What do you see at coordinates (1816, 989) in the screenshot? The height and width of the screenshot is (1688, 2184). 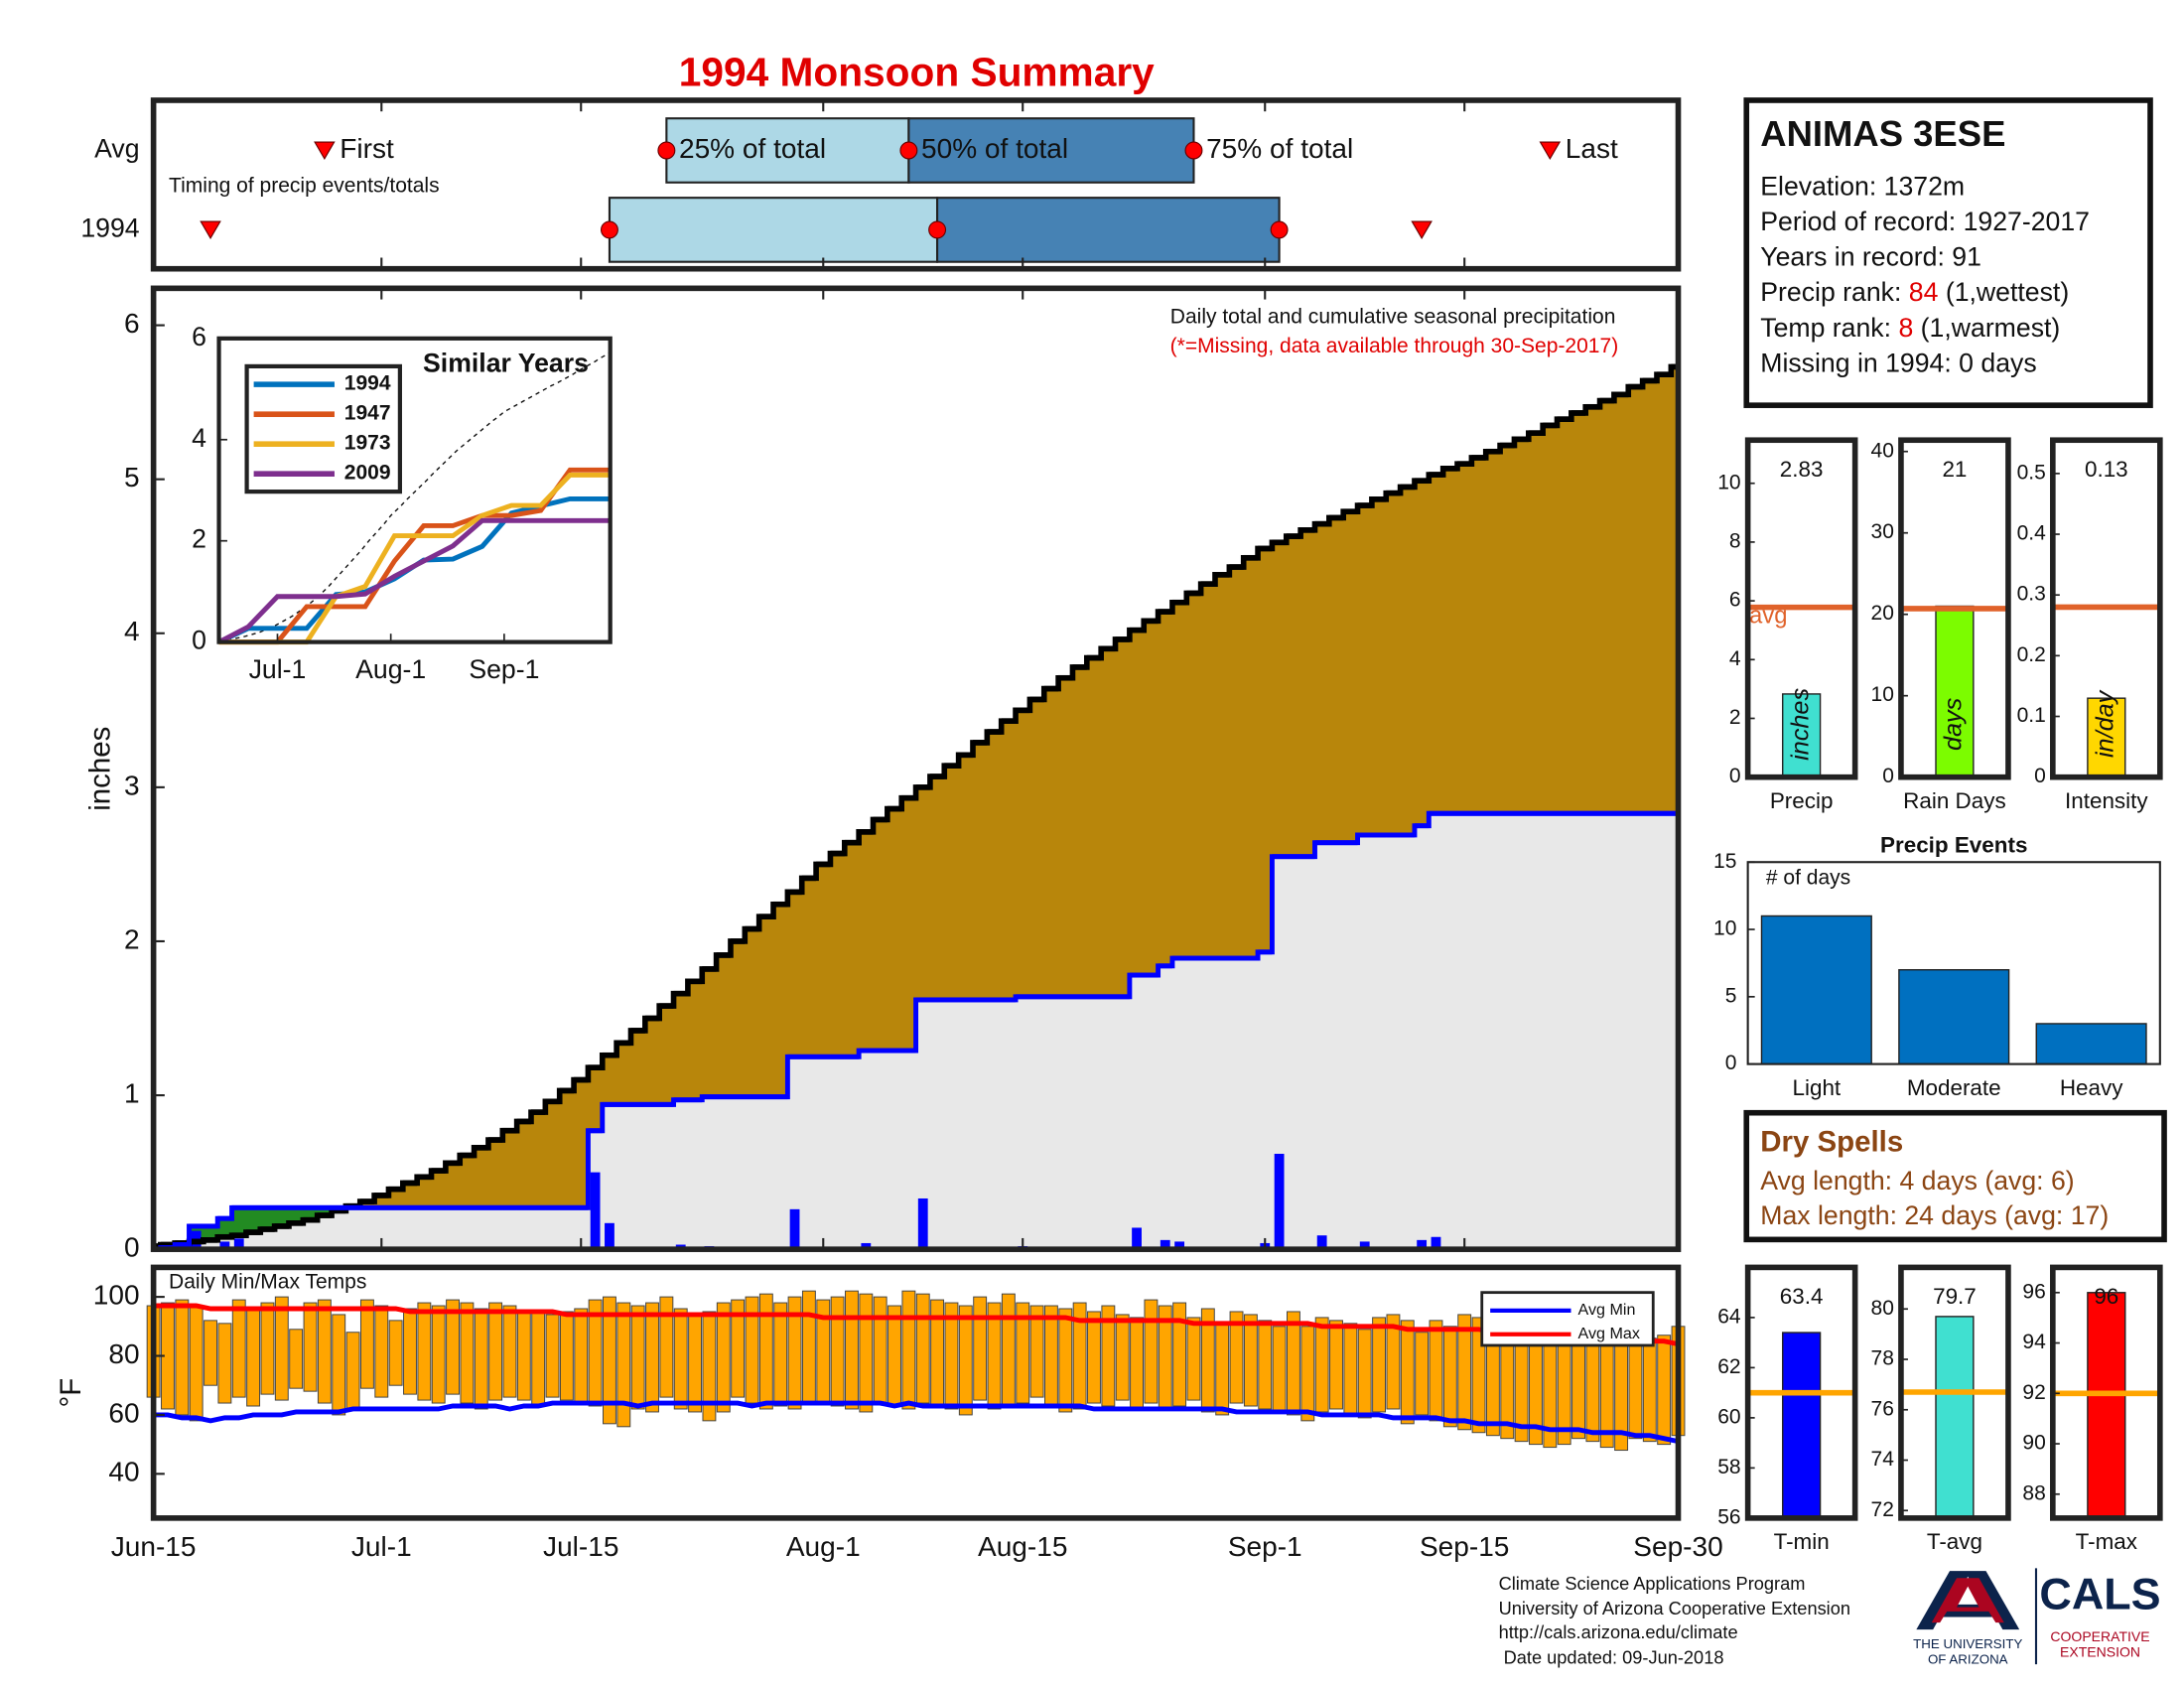 I see `bar` at bounding box center [1816, 989].